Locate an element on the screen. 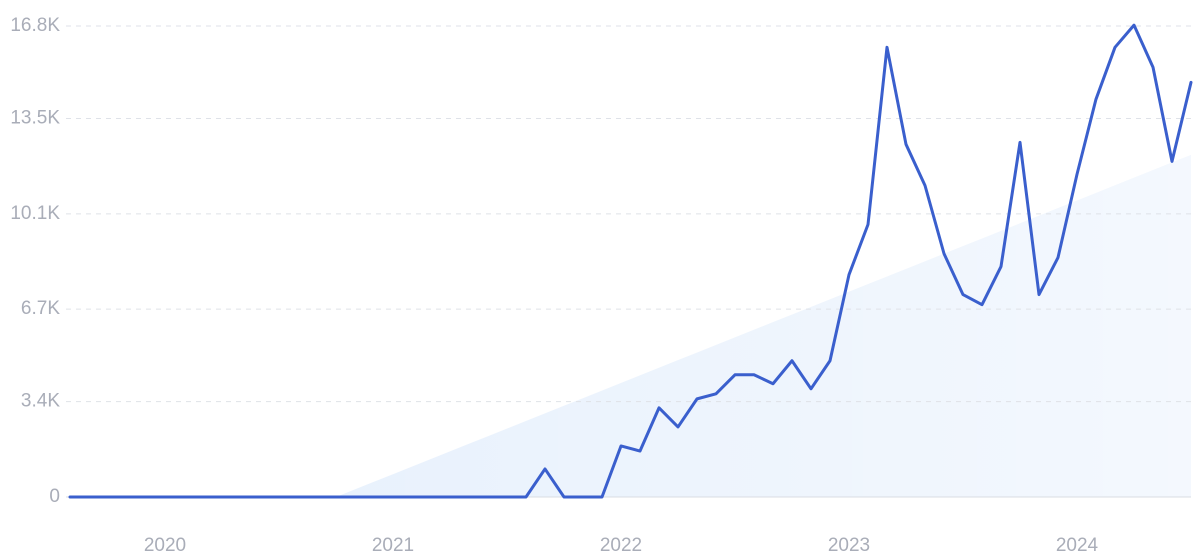 Image resolution: width=1200 pixels, height=560 pixels. y-tick-label: 6.7K is located at coordinates (40, 308).